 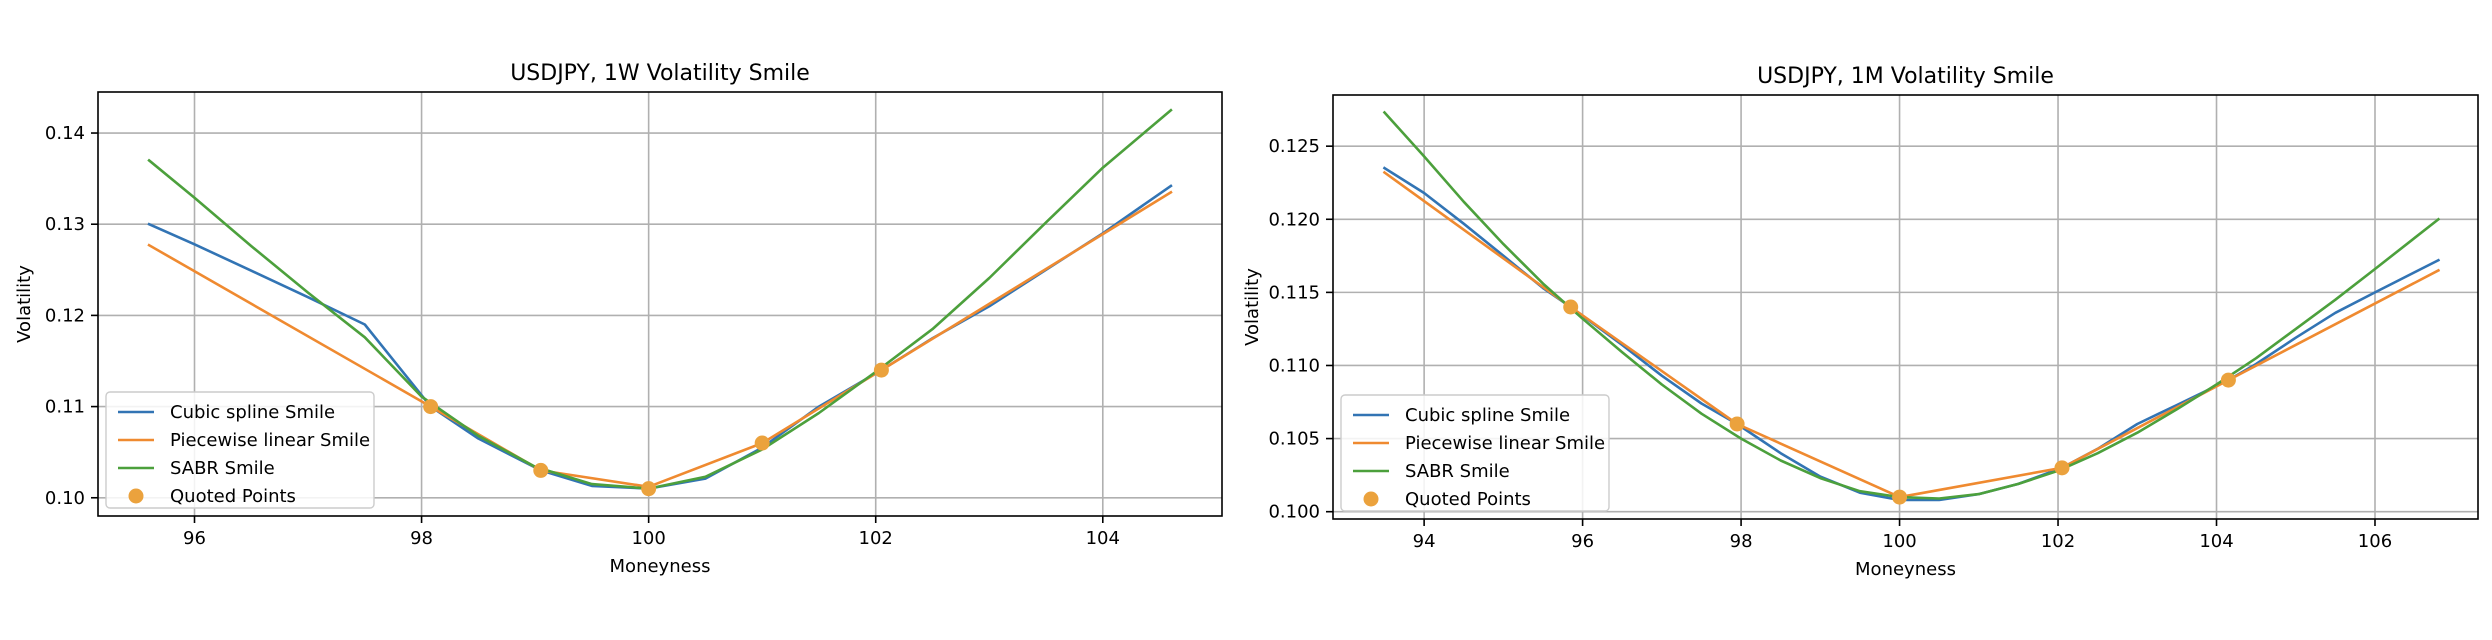 I want to click on y-tick-label: 0.12, so click(x=65, y=315).